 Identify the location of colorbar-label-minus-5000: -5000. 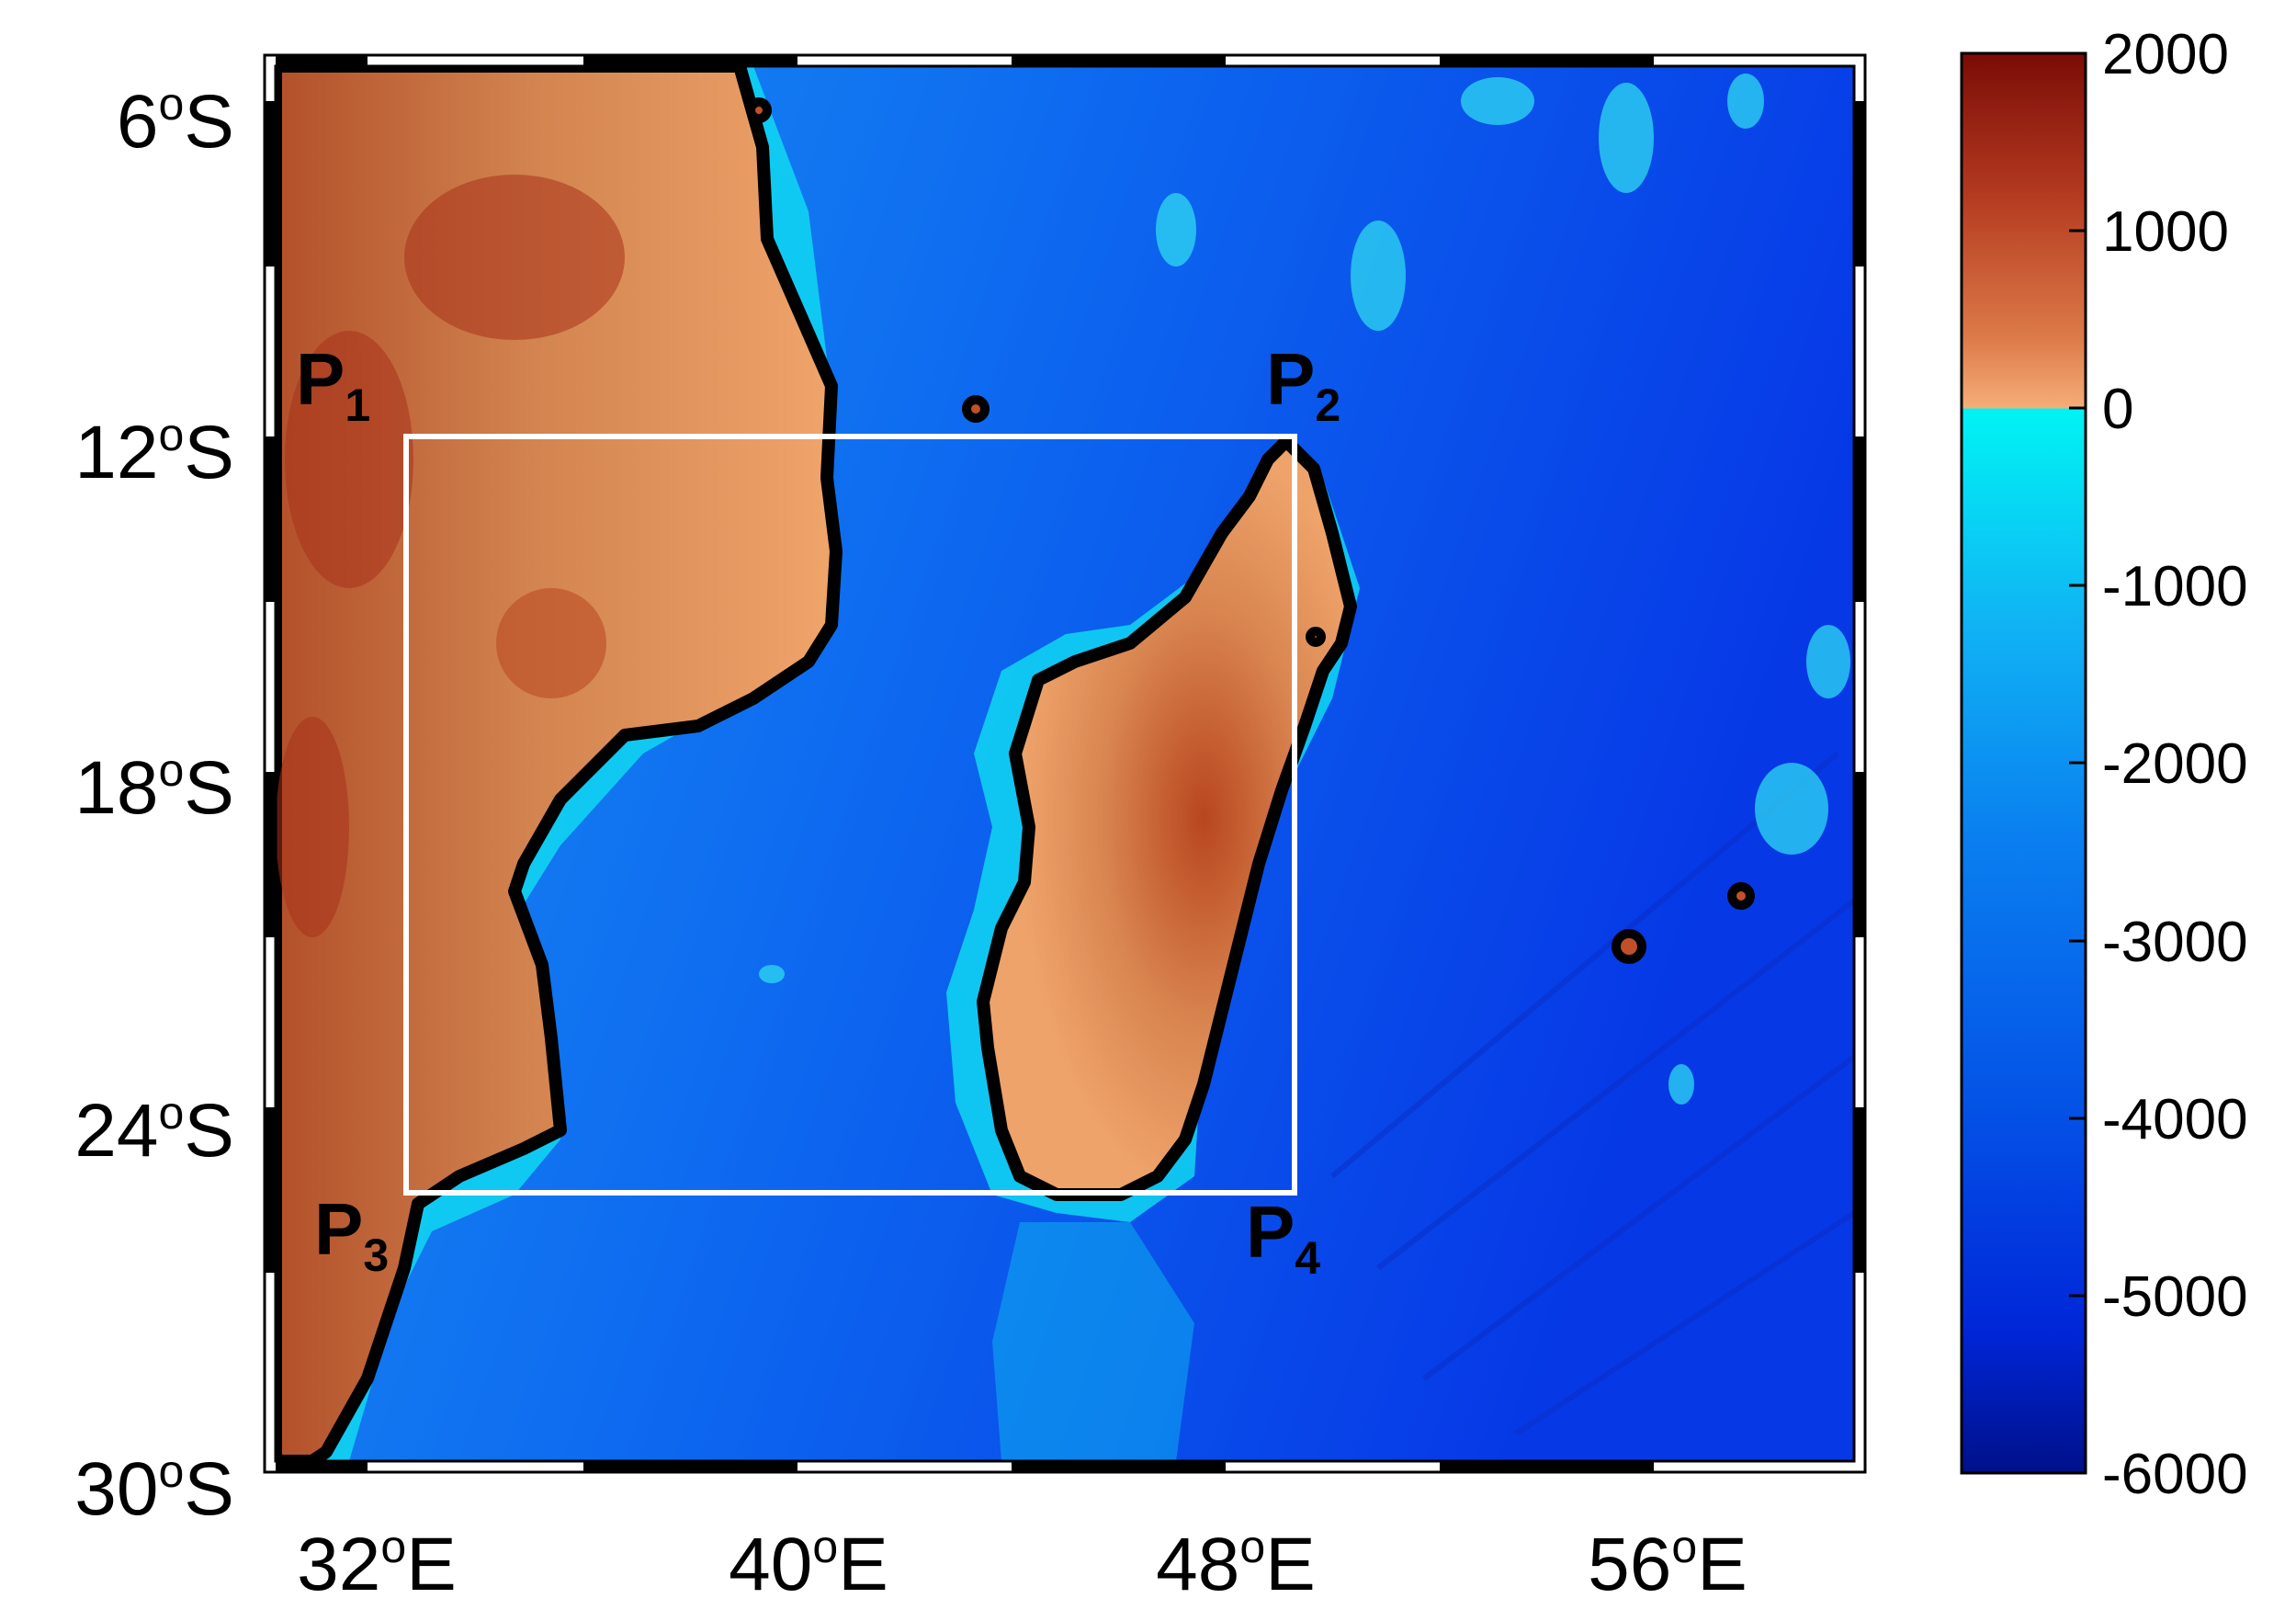
(2175, 1297).